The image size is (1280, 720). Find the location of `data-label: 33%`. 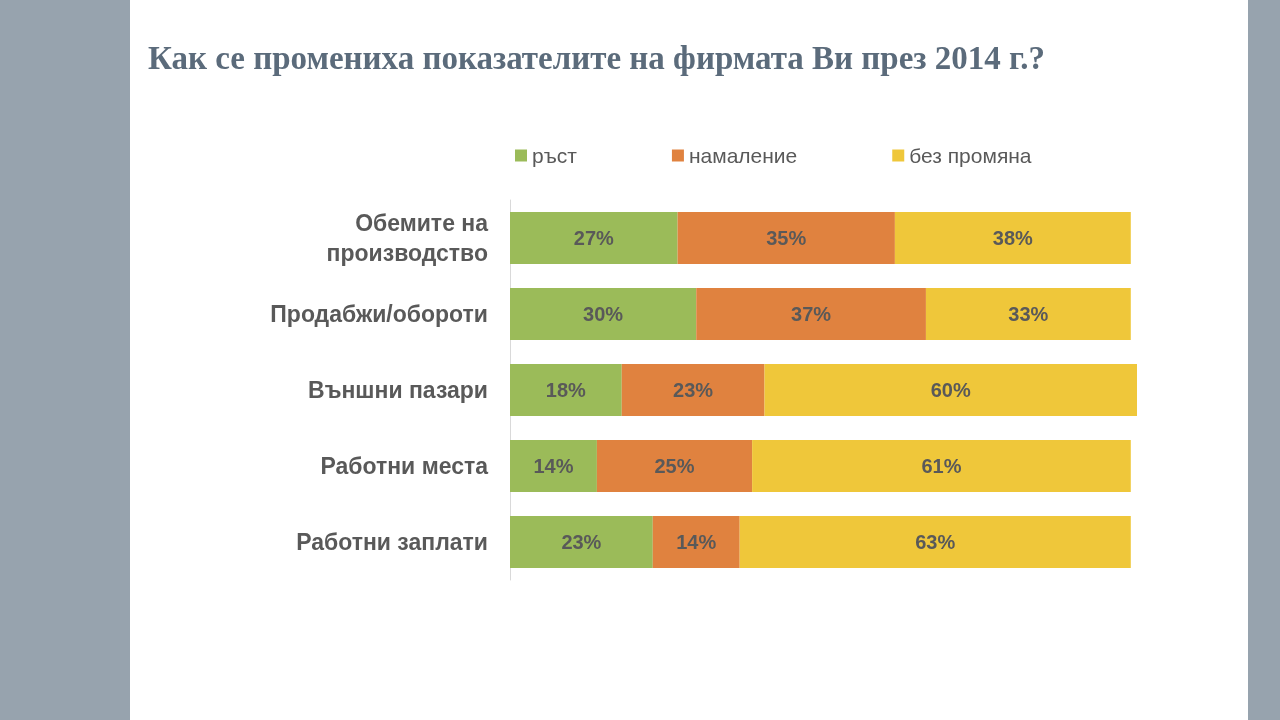

data-label: 33% is located at coordinates (1028, 314).